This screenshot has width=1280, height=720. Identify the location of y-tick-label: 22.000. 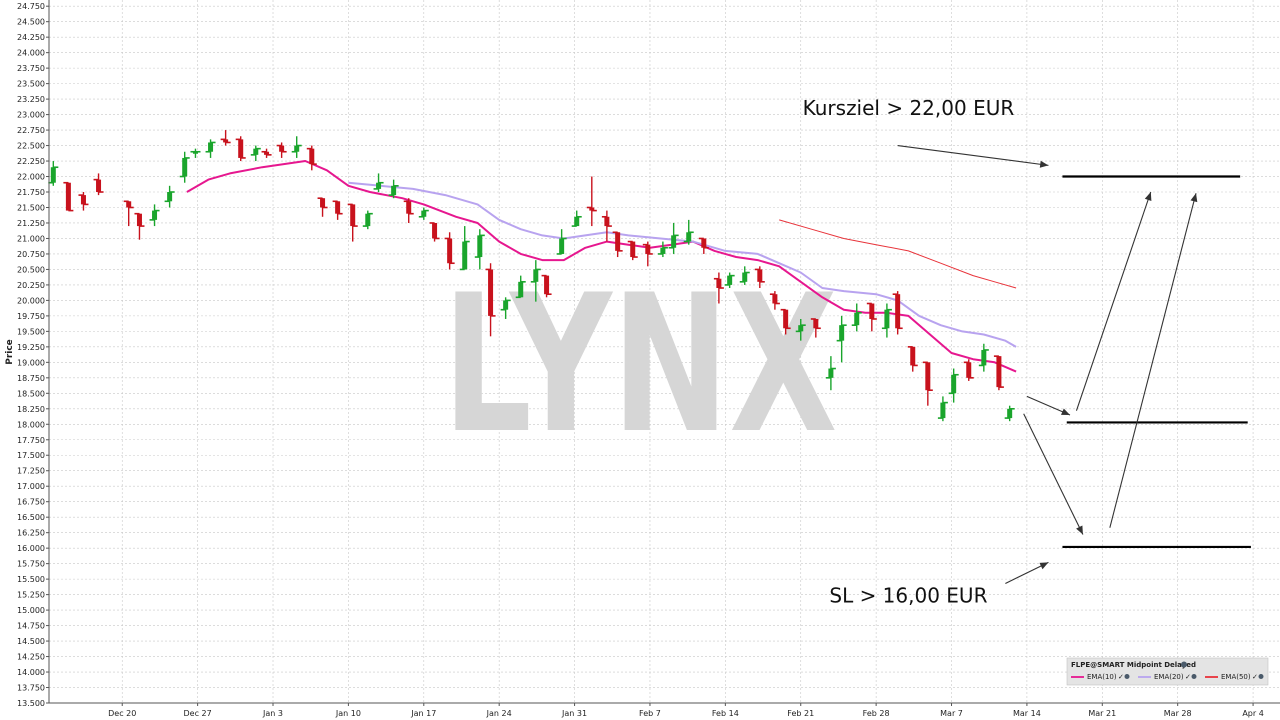
(31, 177).